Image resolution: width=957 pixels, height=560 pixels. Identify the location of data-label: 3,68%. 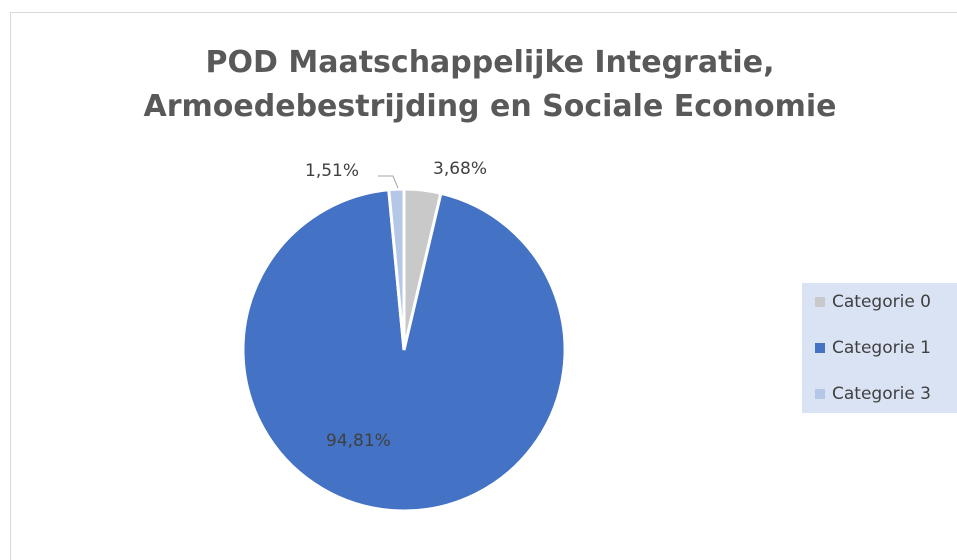
(460, 169).